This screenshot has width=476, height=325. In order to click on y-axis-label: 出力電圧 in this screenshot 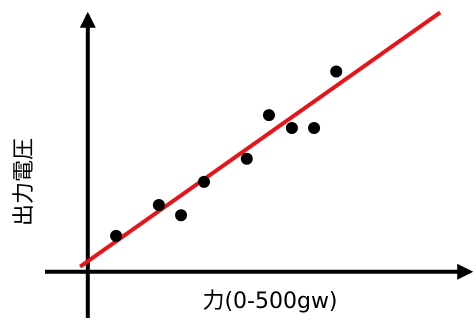, I will do `click(24, 182)`.